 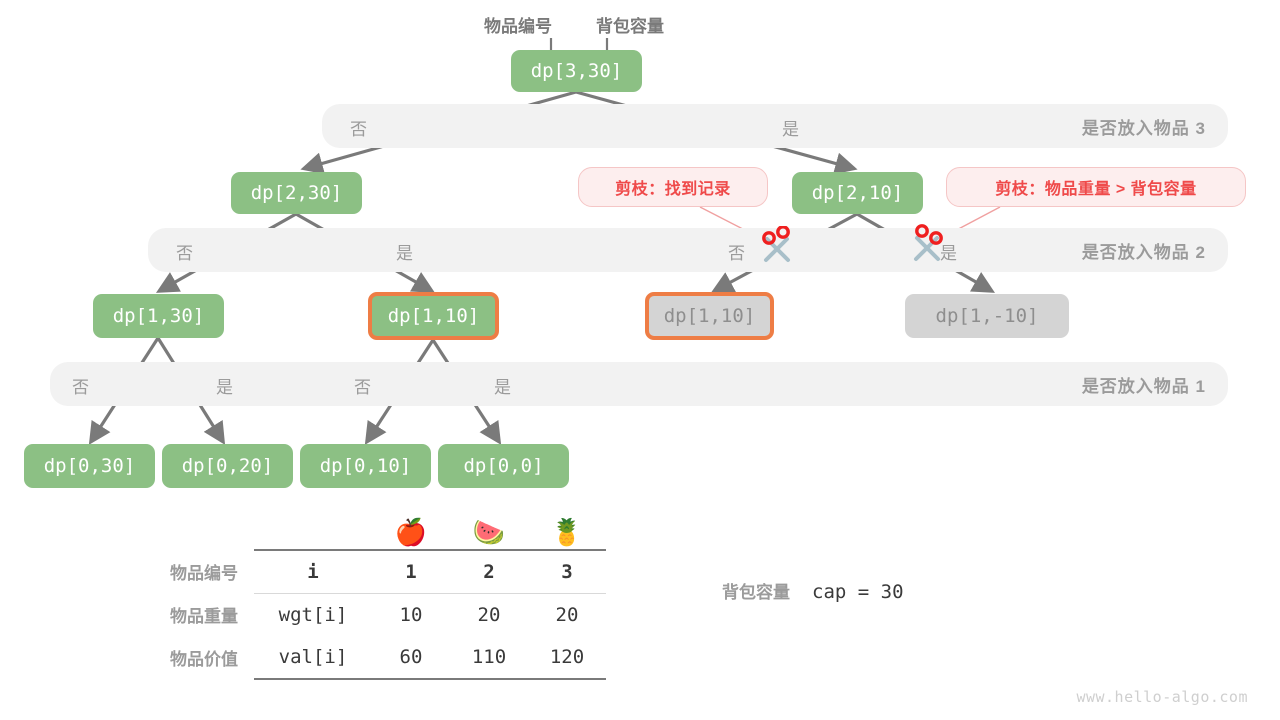 I want to click on table-row-fruits: 🍎 🍉 🍍, so click(x=388, y=532).